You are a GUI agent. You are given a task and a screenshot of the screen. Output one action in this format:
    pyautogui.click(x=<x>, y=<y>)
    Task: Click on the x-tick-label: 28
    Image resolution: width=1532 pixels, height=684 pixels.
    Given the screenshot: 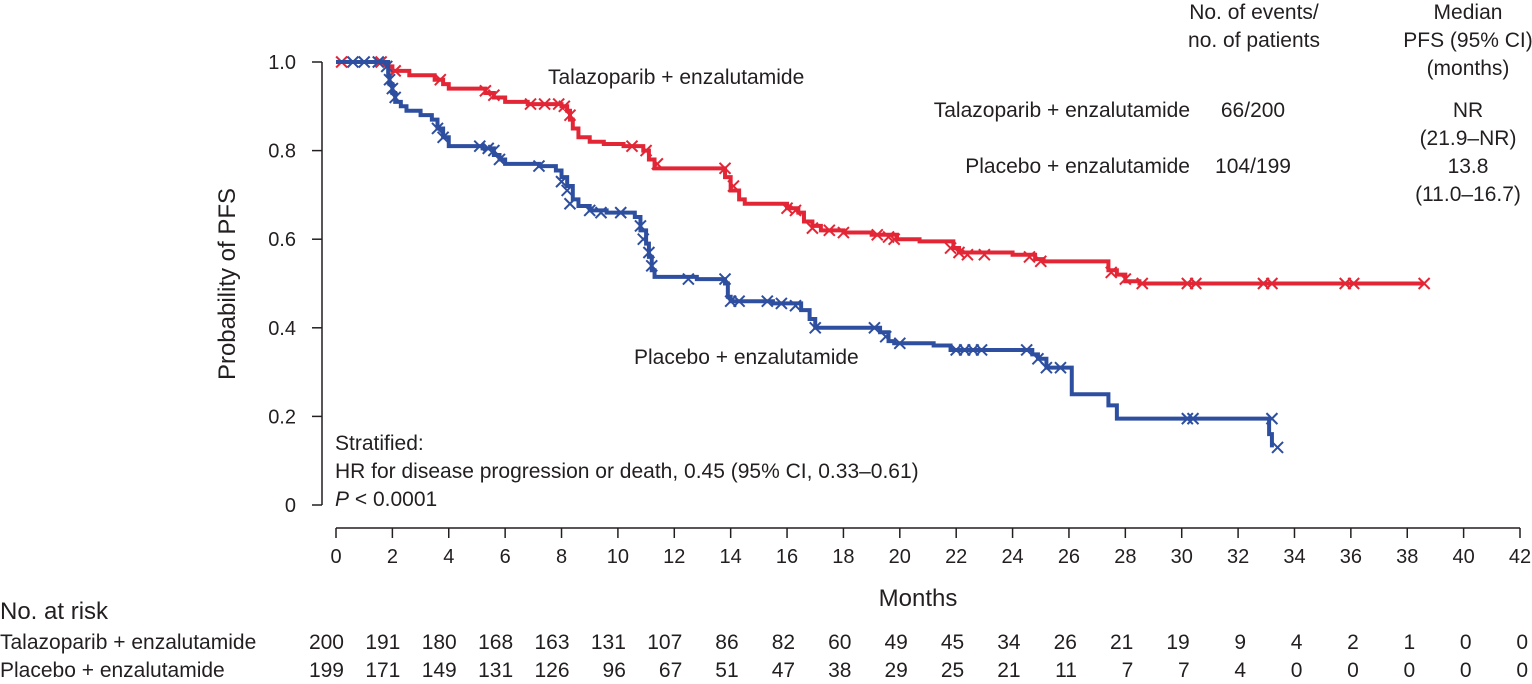 What is the action you would take?
    pyautogui.click(x=1125, y=557)
    